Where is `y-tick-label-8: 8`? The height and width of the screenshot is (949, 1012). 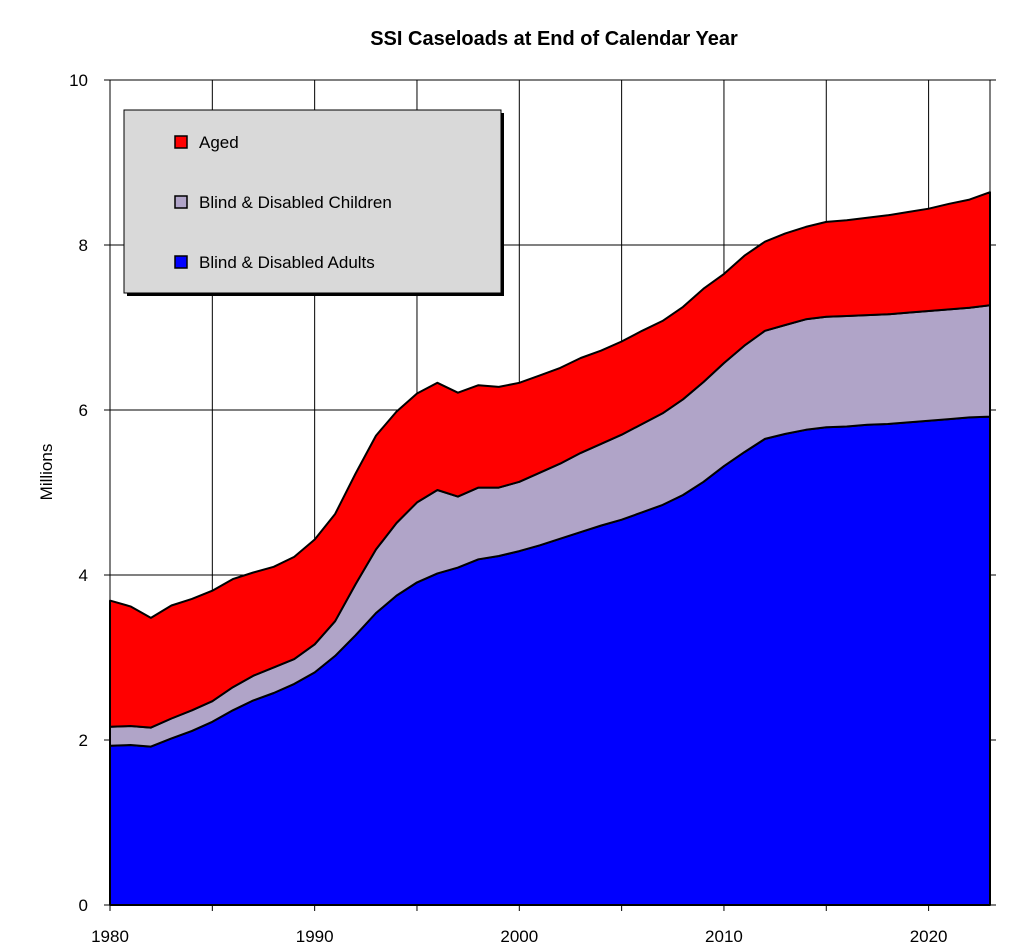
y-tick-label-8: 8 is located at coordinates (83, 245).